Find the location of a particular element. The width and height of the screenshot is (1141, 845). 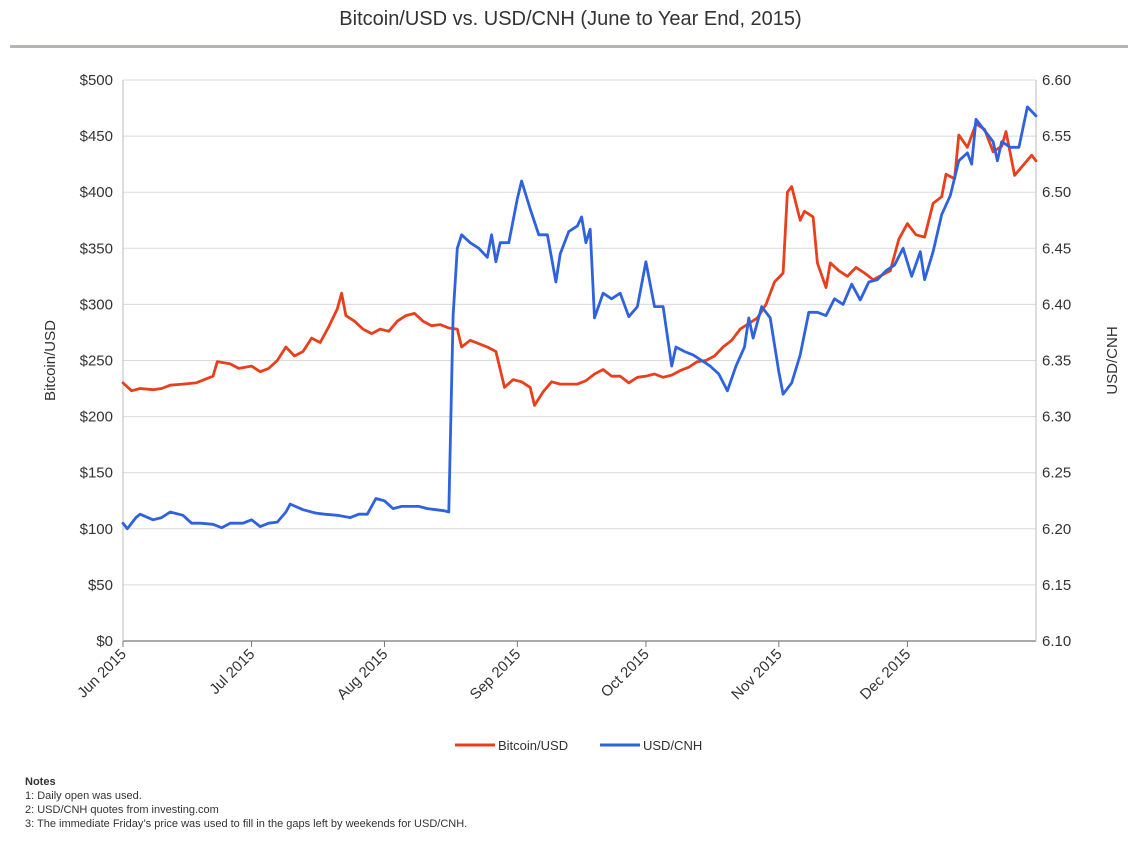

y-right-axis-title: USD/CNH is located at coordinates (1112, 360).